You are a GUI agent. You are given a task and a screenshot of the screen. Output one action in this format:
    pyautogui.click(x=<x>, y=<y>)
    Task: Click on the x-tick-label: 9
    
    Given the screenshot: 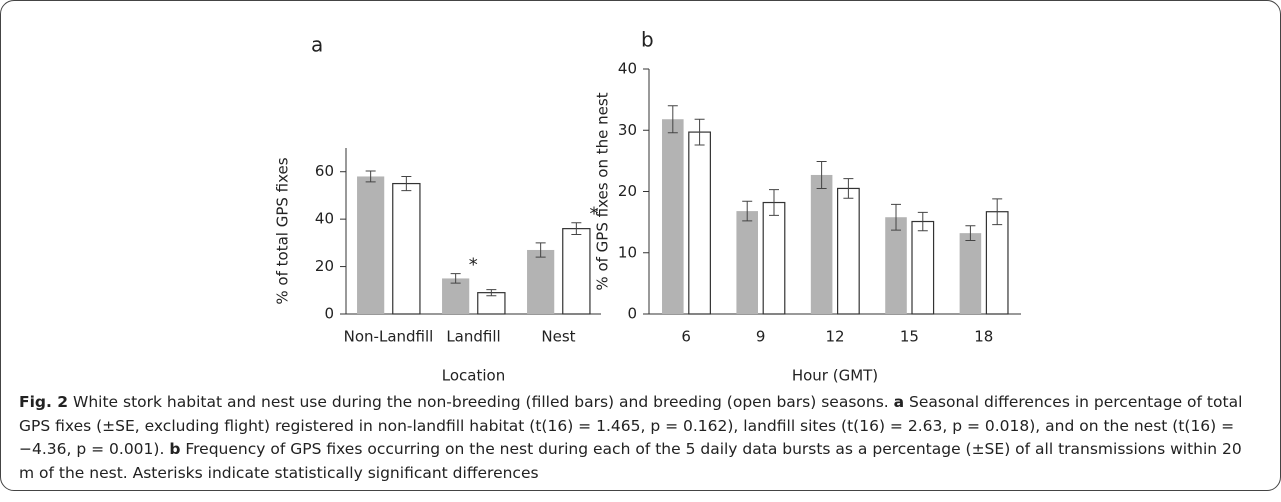 What is the action you would take?
    pyautogui.click(x=761, y=337)
    